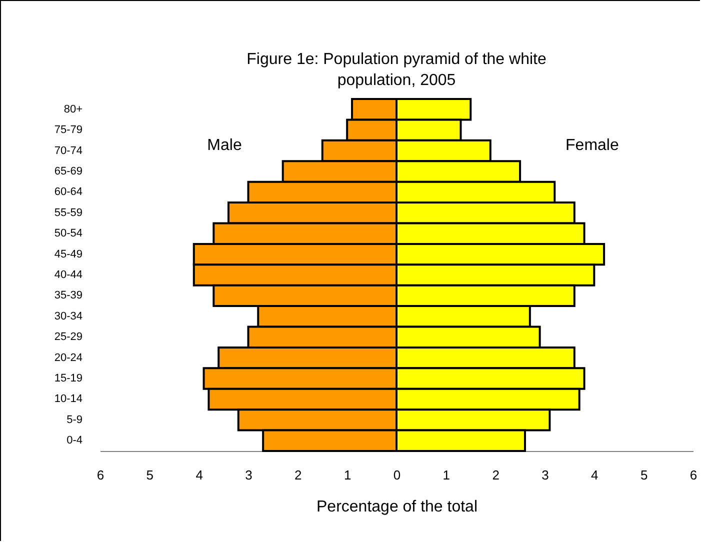 Image resolution: width=701 pixels, height=542 pixels. I want to click on y-tick-label: 80+, so click(73, 109).